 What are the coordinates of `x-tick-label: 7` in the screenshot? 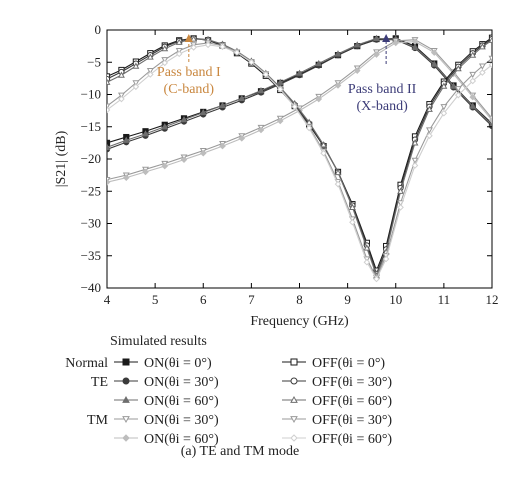 It's located at (251, 299).